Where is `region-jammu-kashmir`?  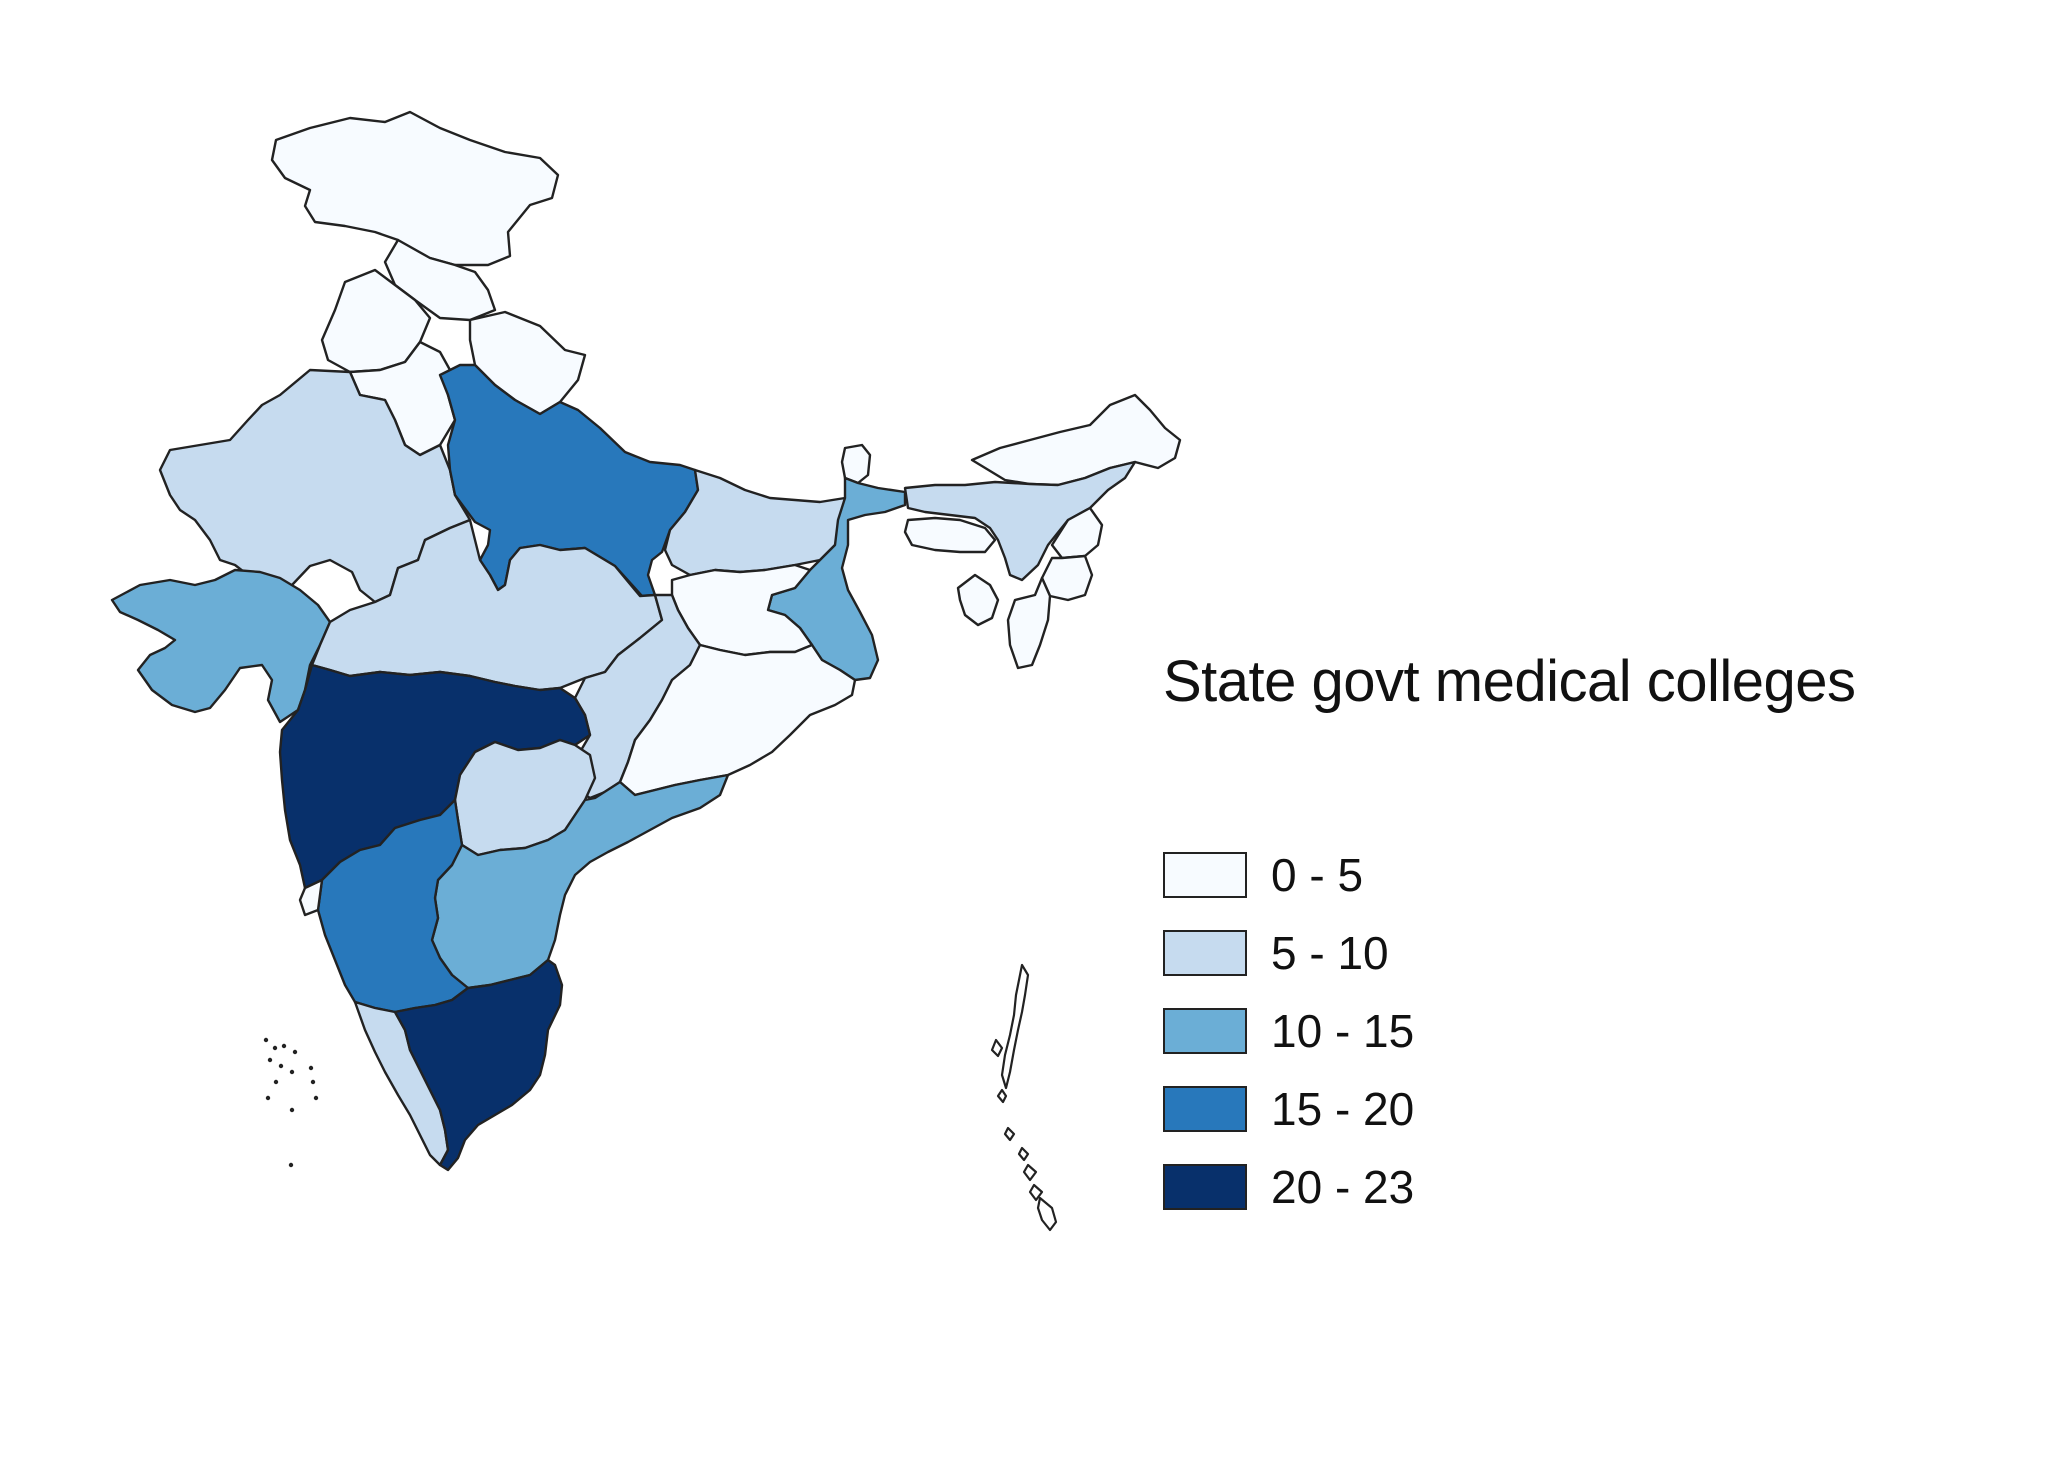 region-jammu-kashmir is located at coordinates (415, 188).